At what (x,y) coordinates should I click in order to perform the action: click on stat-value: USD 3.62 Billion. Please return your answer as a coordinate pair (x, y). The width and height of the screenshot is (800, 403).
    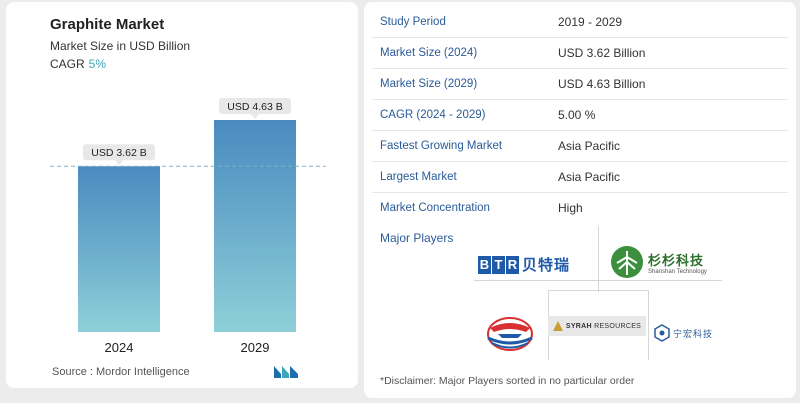
    Looking at the image, I should click on (602, 53).